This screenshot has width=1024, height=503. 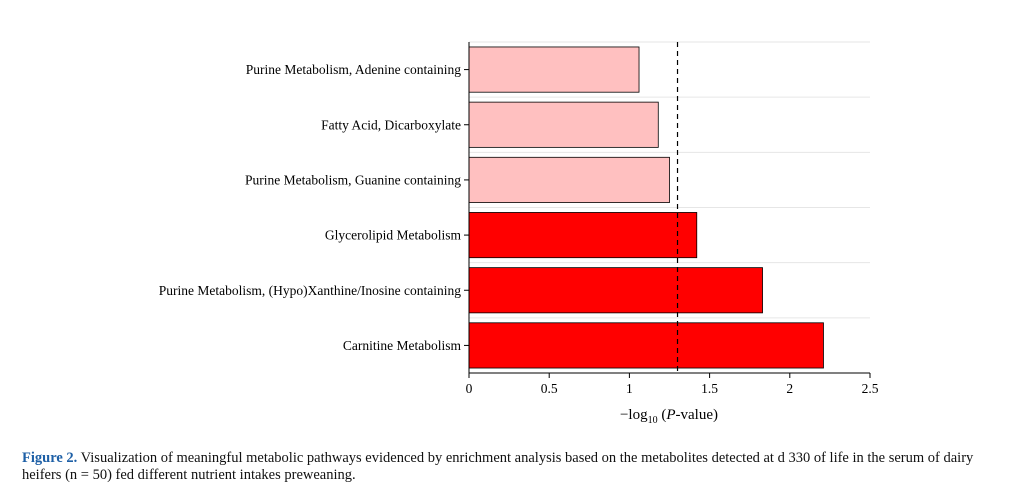 I want to click on category-label: Fatty Acid, Dicarboxylate, so click(x=391, y=124).